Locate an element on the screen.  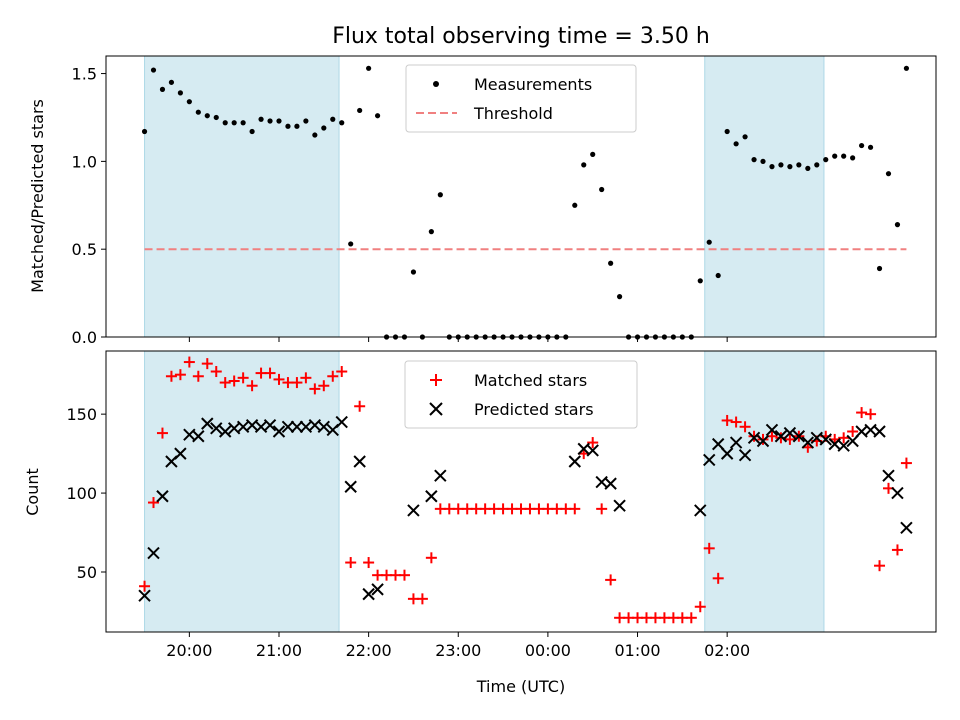
bottom-ytick-label: 100 is located at coordinates (81, 493).